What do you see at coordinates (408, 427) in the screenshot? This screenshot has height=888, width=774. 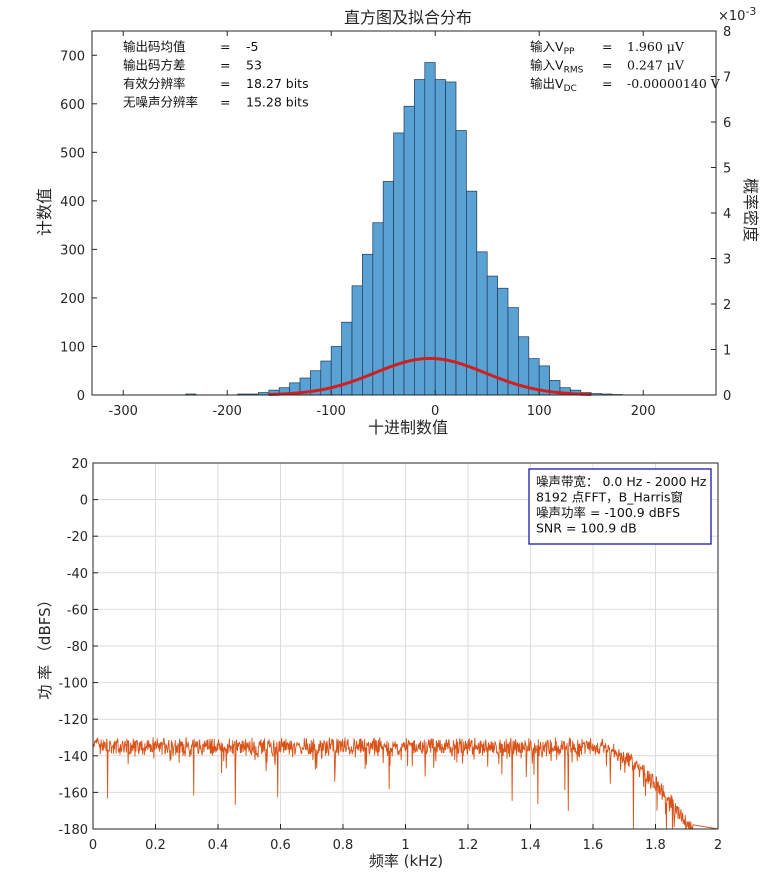 I see `histogram-xlabel: 十进制数值` at bounding box center [408, 427].